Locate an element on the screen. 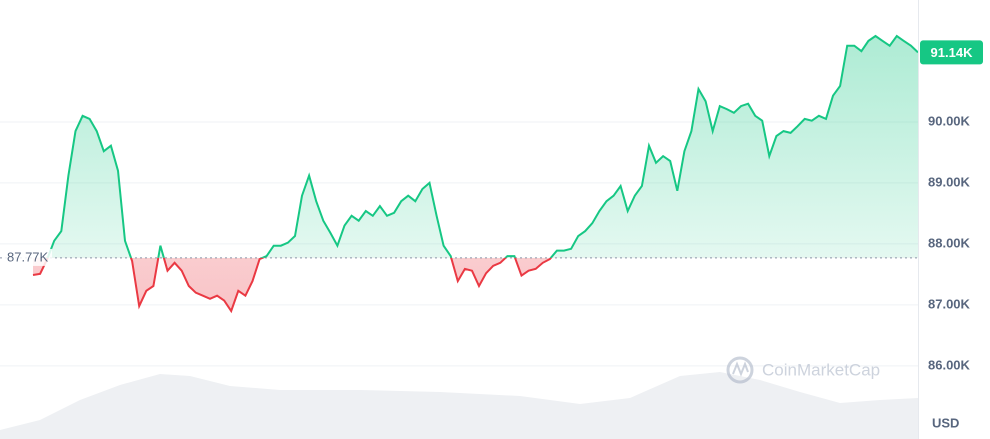  y-tick-label: 88.00K is located at coordinates (949, 242).